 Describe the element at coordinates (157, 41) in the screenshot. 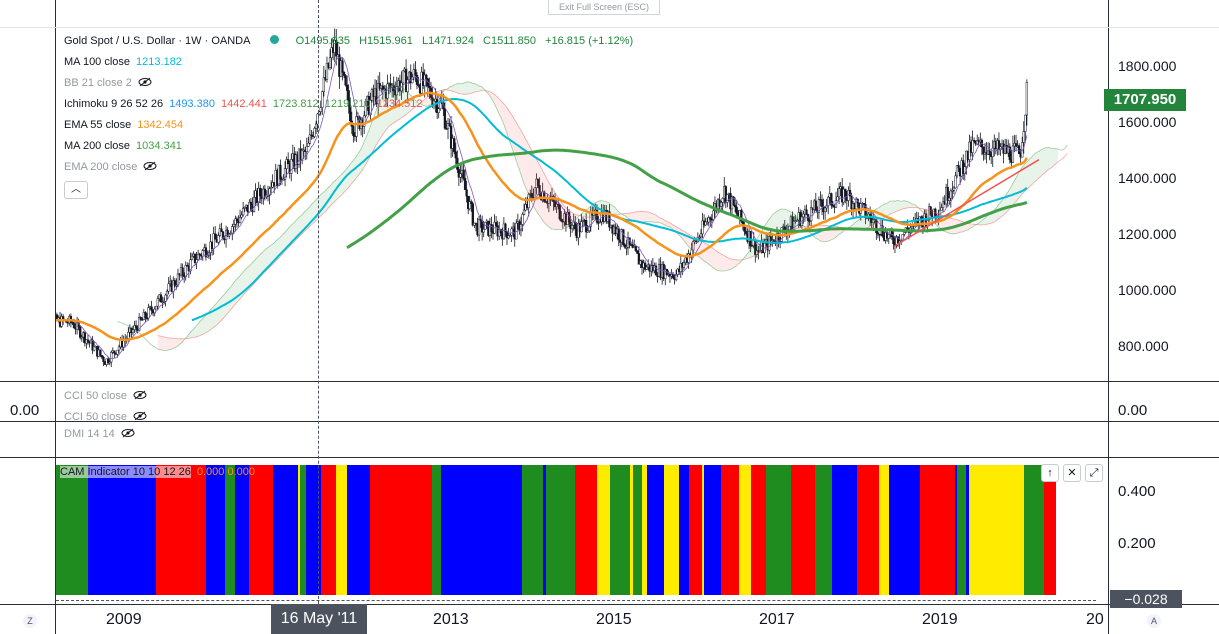

I see `symbol-title: Gold Spot / U.S. Dollar · 1W · OANDA` at that location.